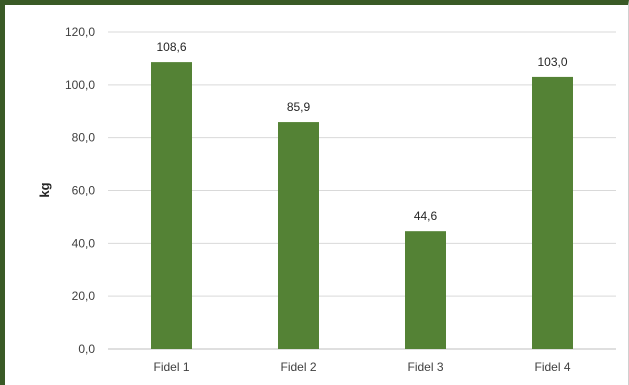  I want to click on y-tick-label: 100,0, so click(80, 85).